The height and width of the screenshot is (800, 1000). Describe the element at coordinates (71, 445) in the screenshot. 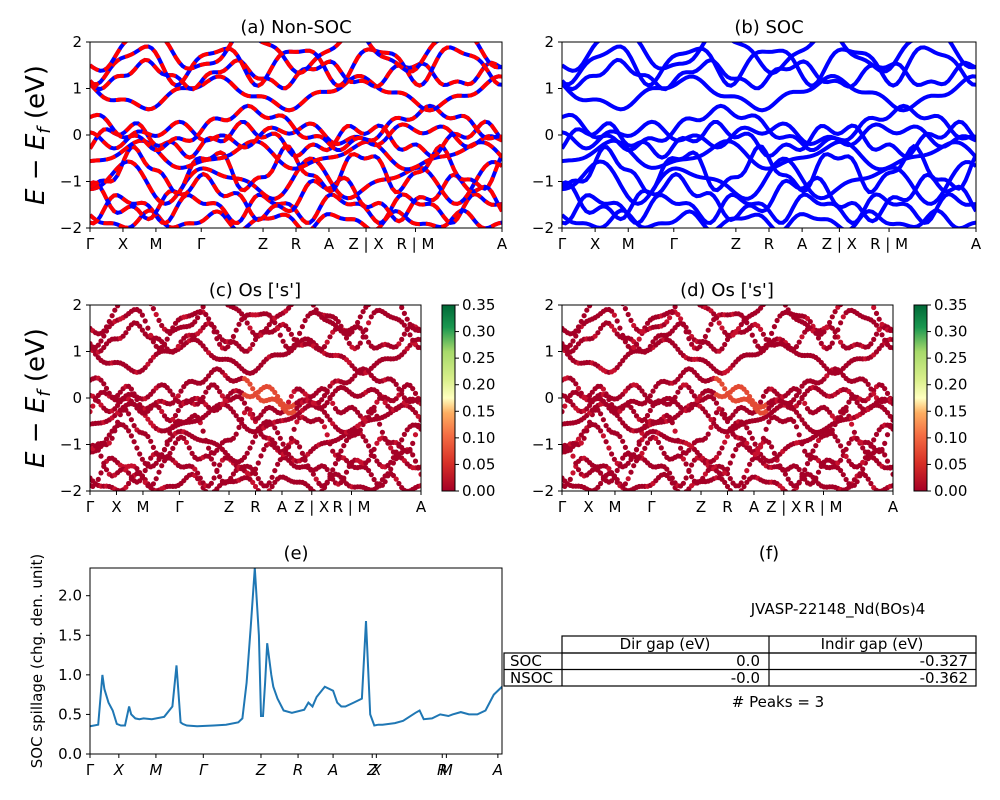

I see `ytick-label: −1` at that location.